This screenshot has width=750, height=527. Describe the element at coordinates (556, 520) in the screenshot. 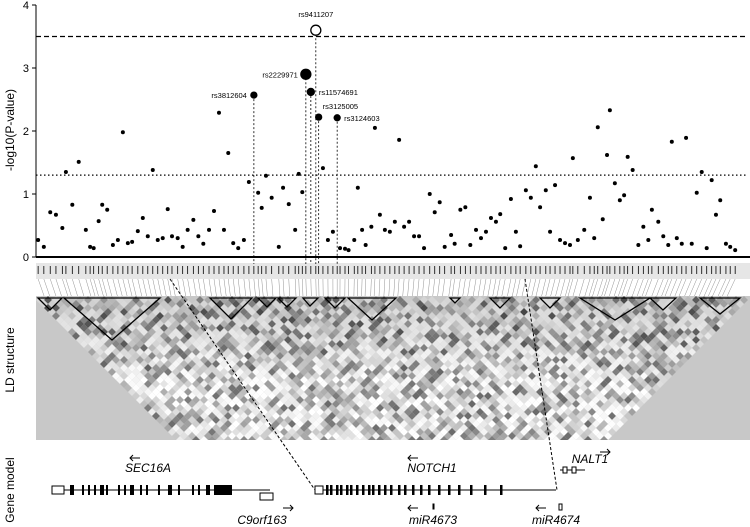

I see `gene-label: miR4674` at that location.